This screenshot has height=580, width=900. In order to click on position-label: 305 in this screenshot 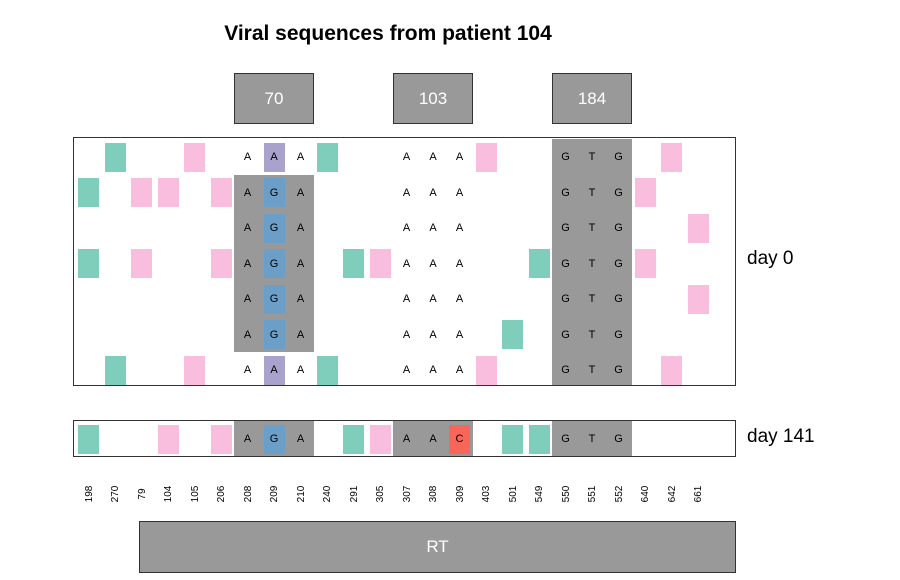, I will do `click(380, 494)`.